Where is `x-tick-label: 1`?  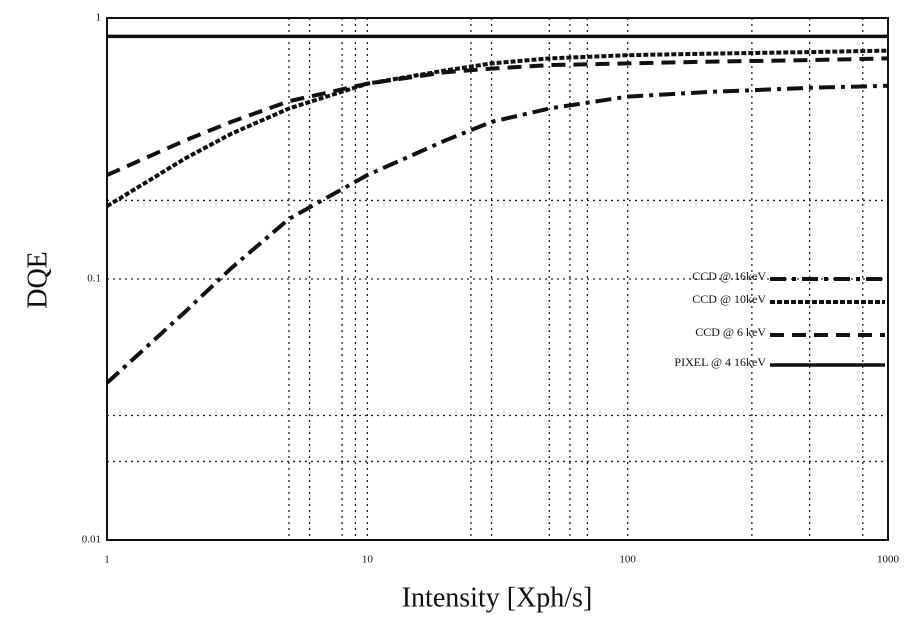
x-tick-label: 1 is located at coordinates (107, 560).